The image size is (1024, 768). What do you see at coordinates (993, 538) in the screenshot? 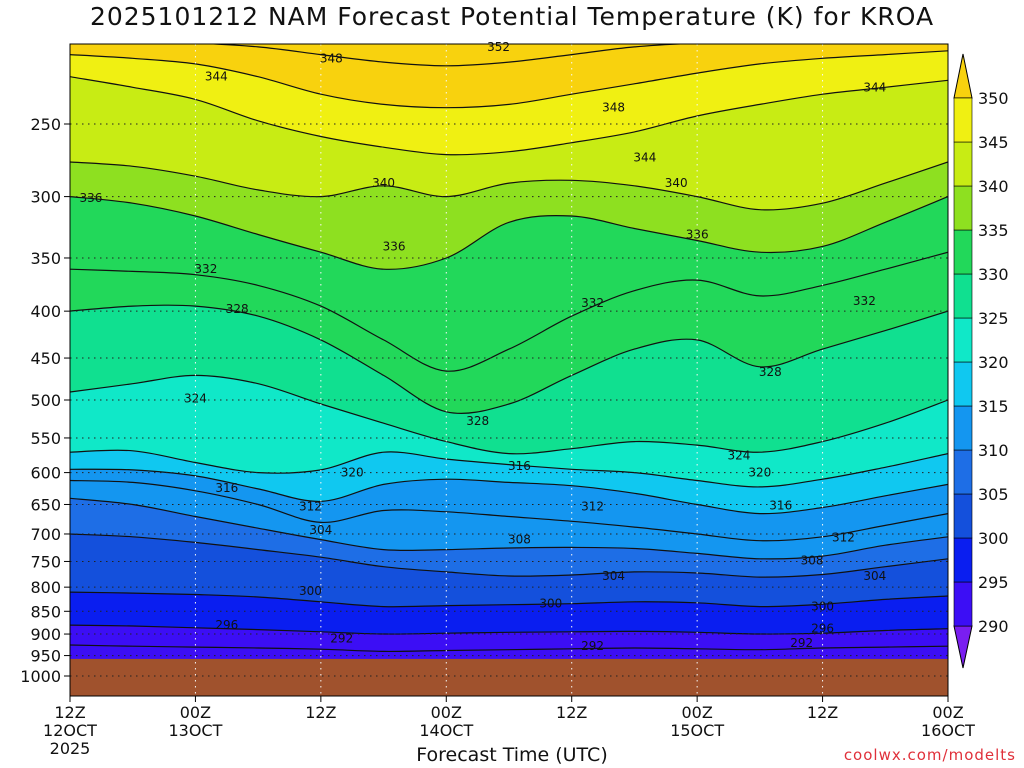
I see `colorbar-tick-label: 300` at bounding box center [993, 538].